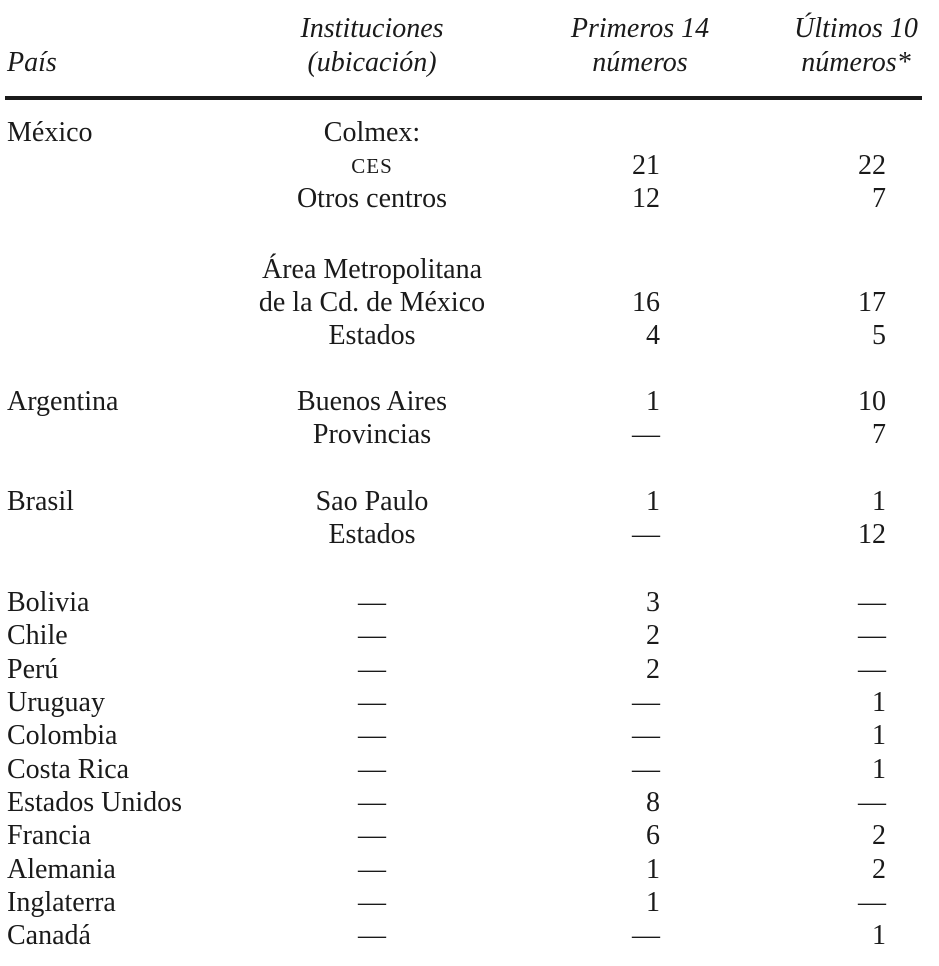 Image resolution: width=939 pixels, height=966 pixels. What do you see at coordinates (469, 736) in the screenshot?
I see `table-row: Colombia — — 1` at bounding box center [469, 736].